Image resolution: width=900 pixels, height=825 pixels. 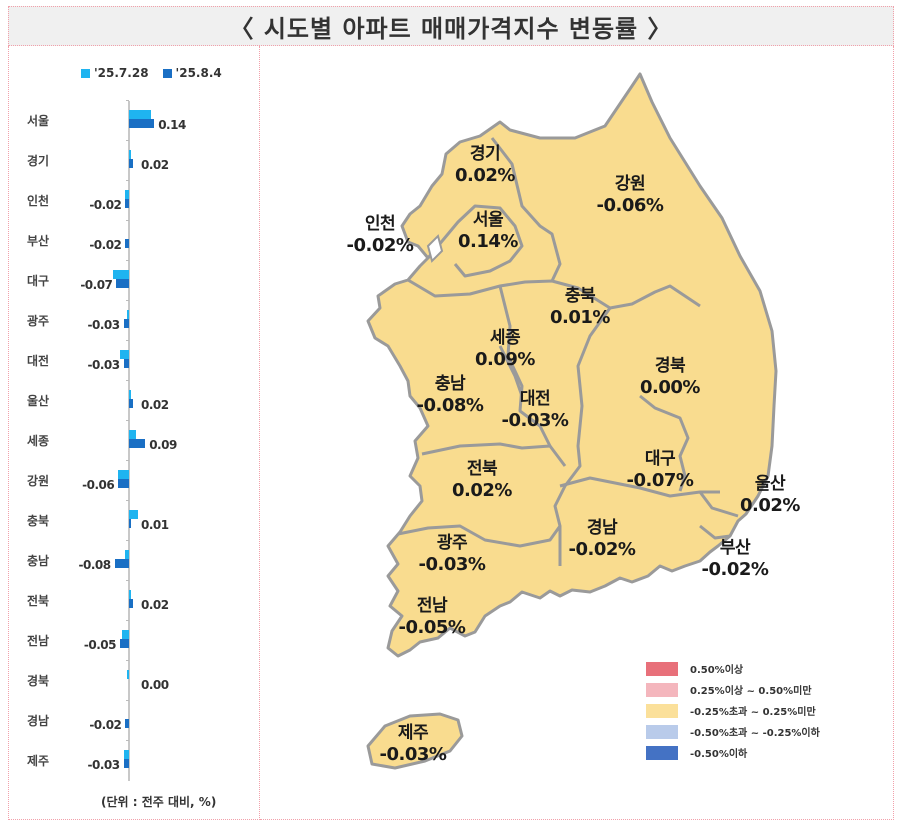 What do you see at coordinates (135, 724) in the screenshot?
I see `bar-row: 경남 -0.02` at bounding box center [135, 724].